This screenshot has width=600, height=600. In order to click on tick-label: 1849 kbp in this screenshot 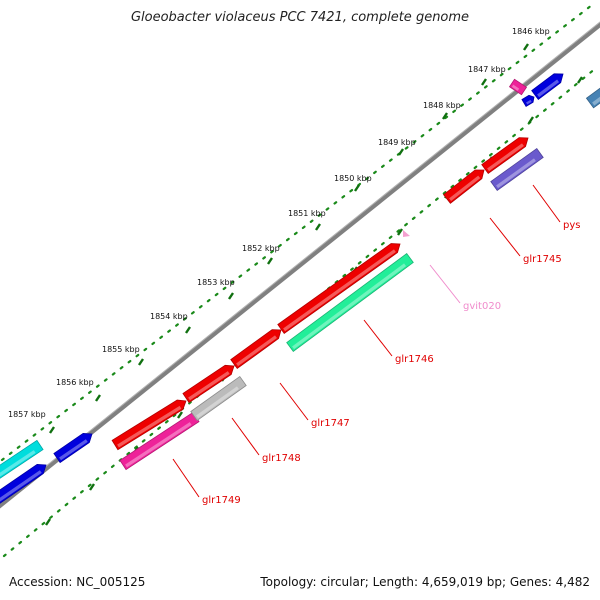, I will do `click(397, 142)`.